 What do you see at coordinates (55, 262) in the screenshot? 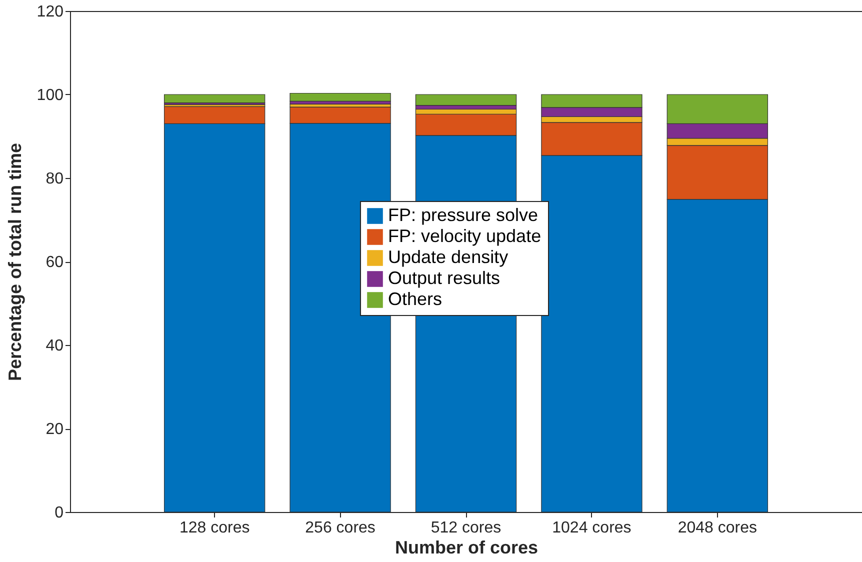
I see `y-tick-label: 60` at bounding box center [55, 262].